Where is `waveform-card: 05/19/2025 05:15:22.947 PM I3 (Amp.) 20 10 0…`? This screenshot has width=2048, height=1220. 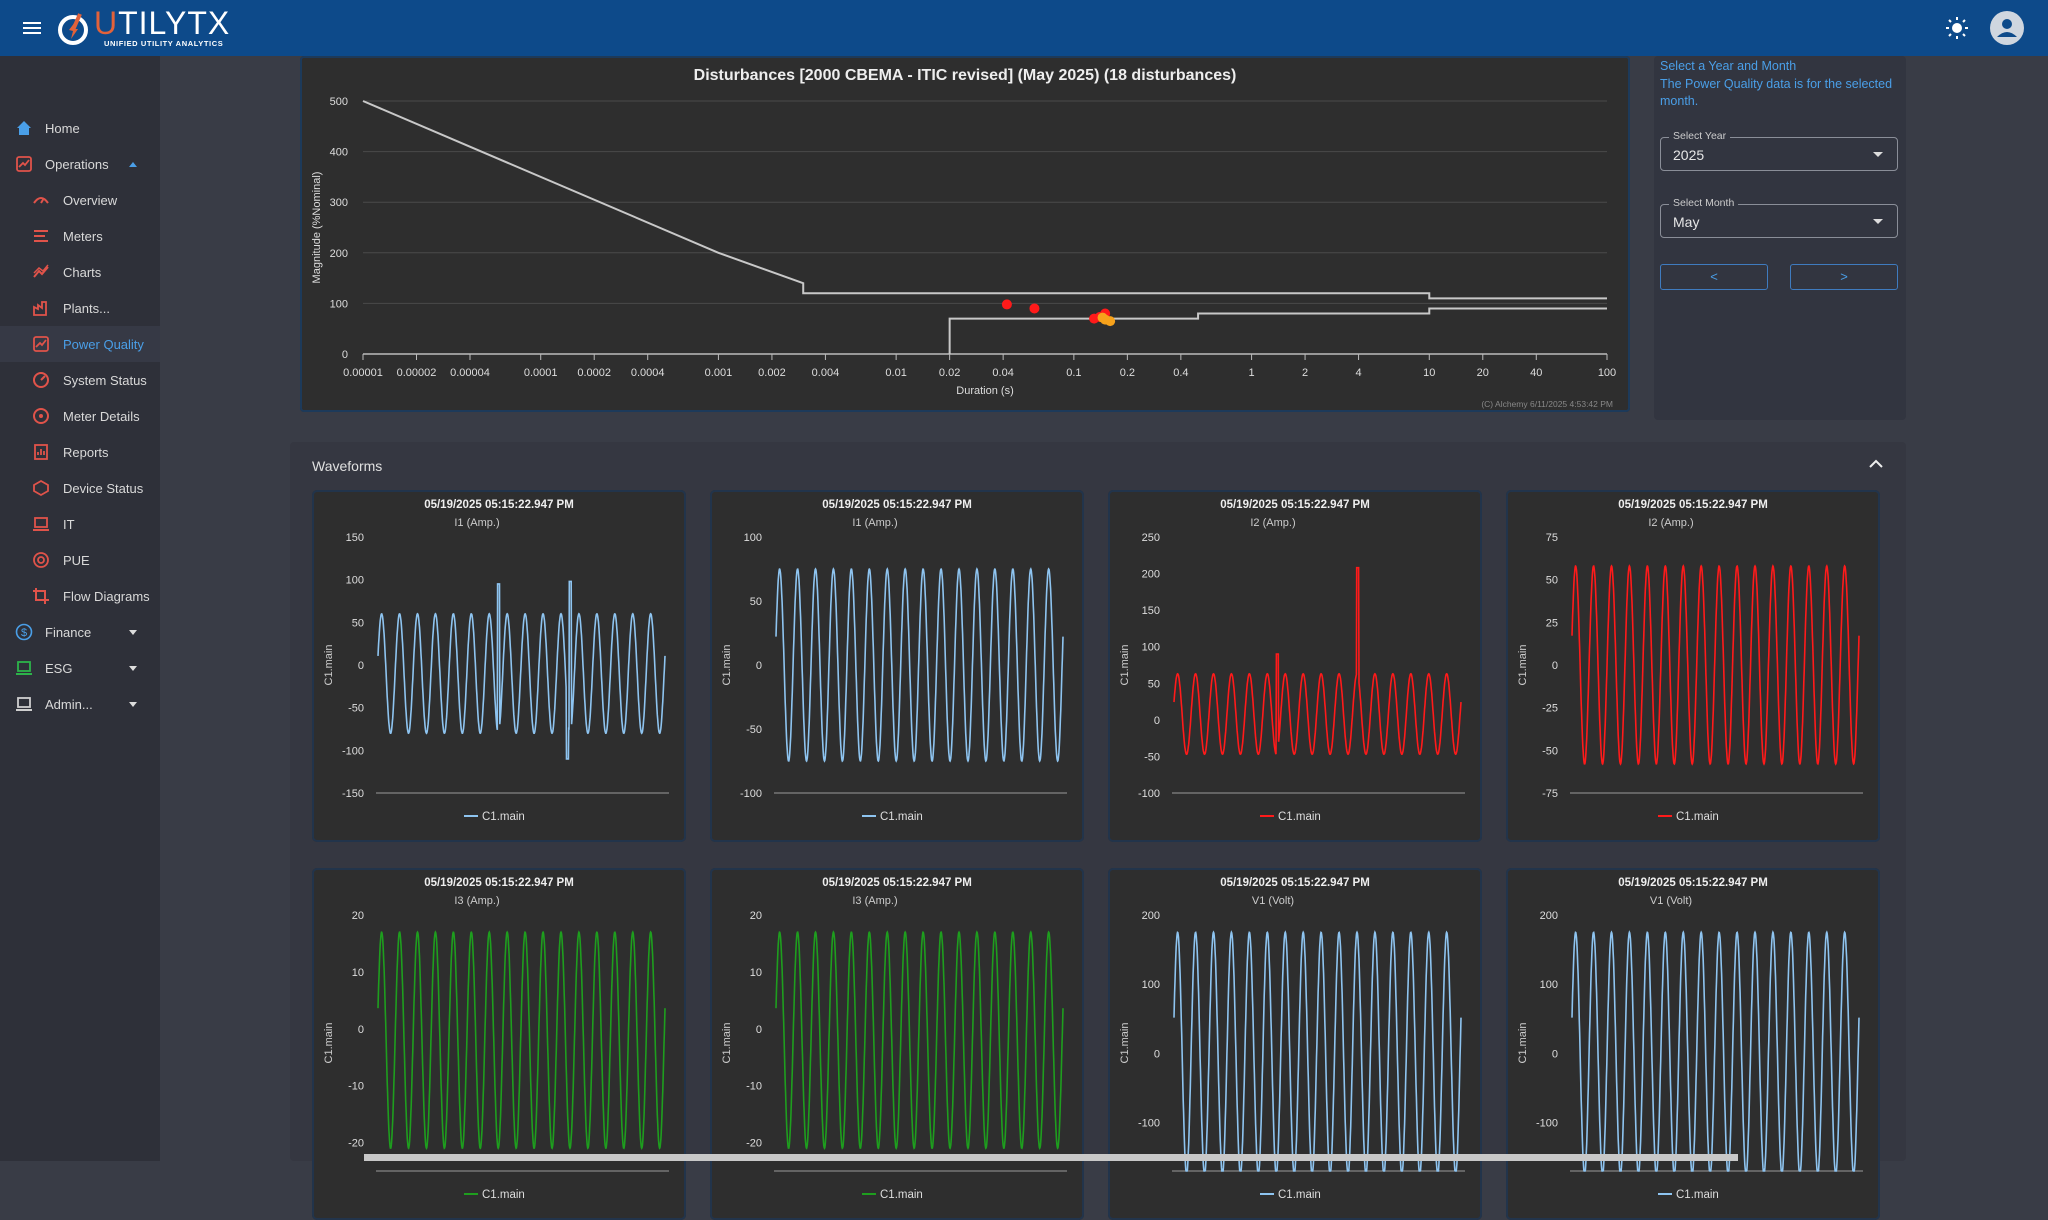
waveform-card: 05/19/2025 05:15:22.947 PM I3 (Amp.) 20 10 0… is located at coordinates (499, 1044).